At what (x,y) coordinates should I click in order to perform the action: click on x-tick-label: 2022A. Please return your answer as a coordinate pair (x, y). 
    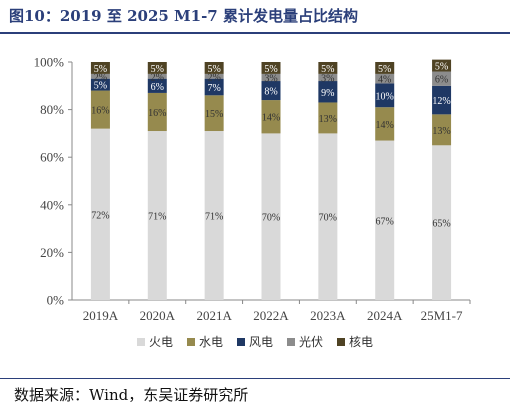
    Looking at the image, I should click on (271, 315).